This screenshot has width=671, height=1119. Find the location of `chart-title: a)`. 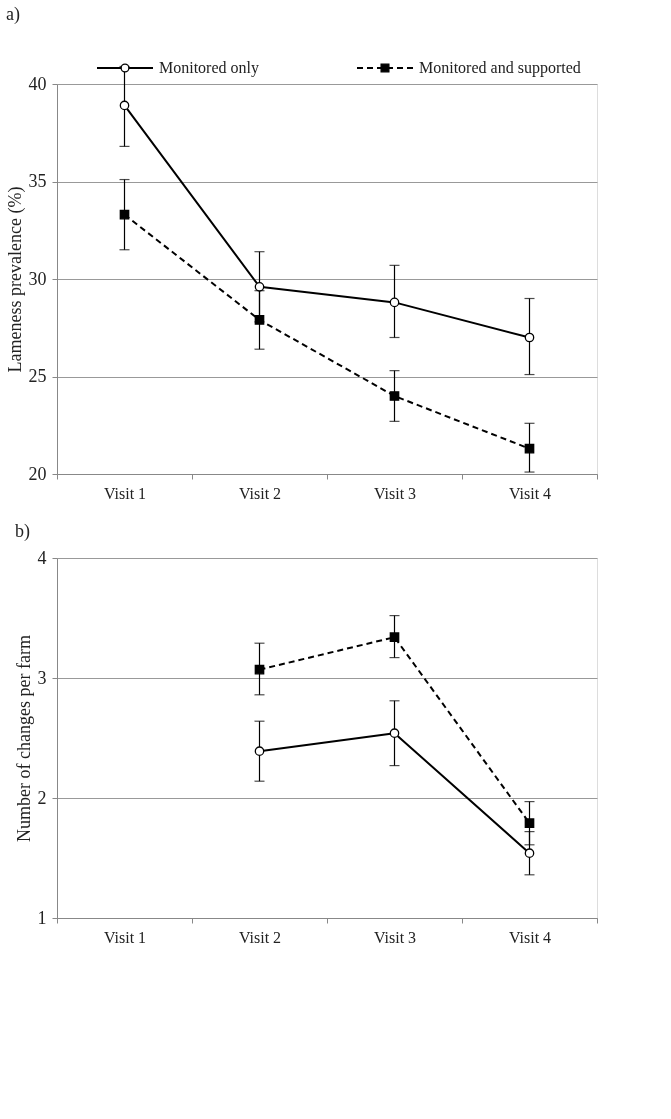

chart-title: a) is located at coordinates (13, 14).